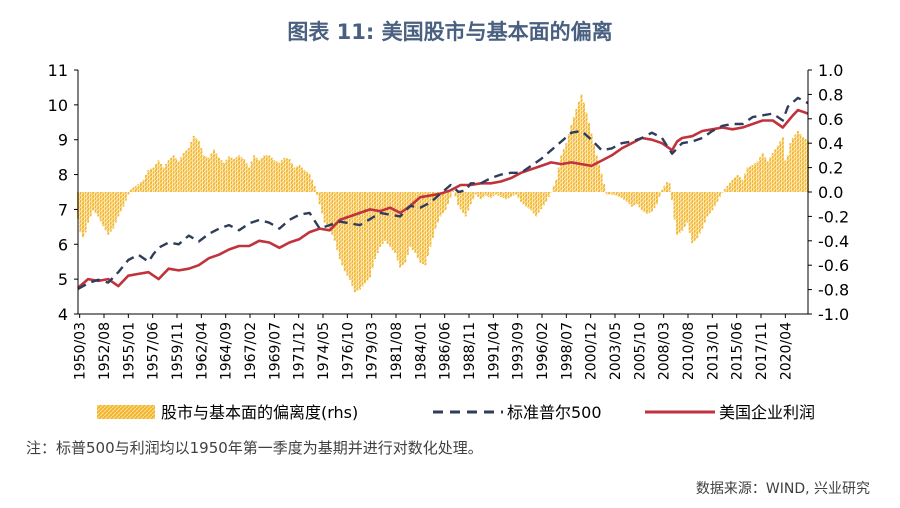 The height and width of the screenshot is (508, 900). What do you see at coordinates (640, 351) in the screenshot?
I see `x-tick-label: 2005/10` at bounding box center [640, 351].